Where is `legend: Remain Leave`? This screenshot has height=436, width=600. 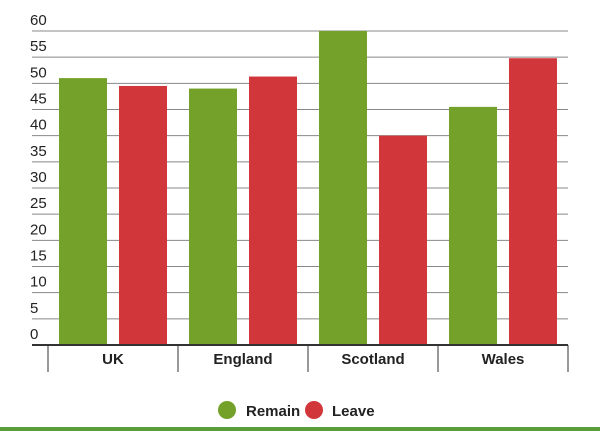 legend: Remain Leave is located at coordinates (296, 410).